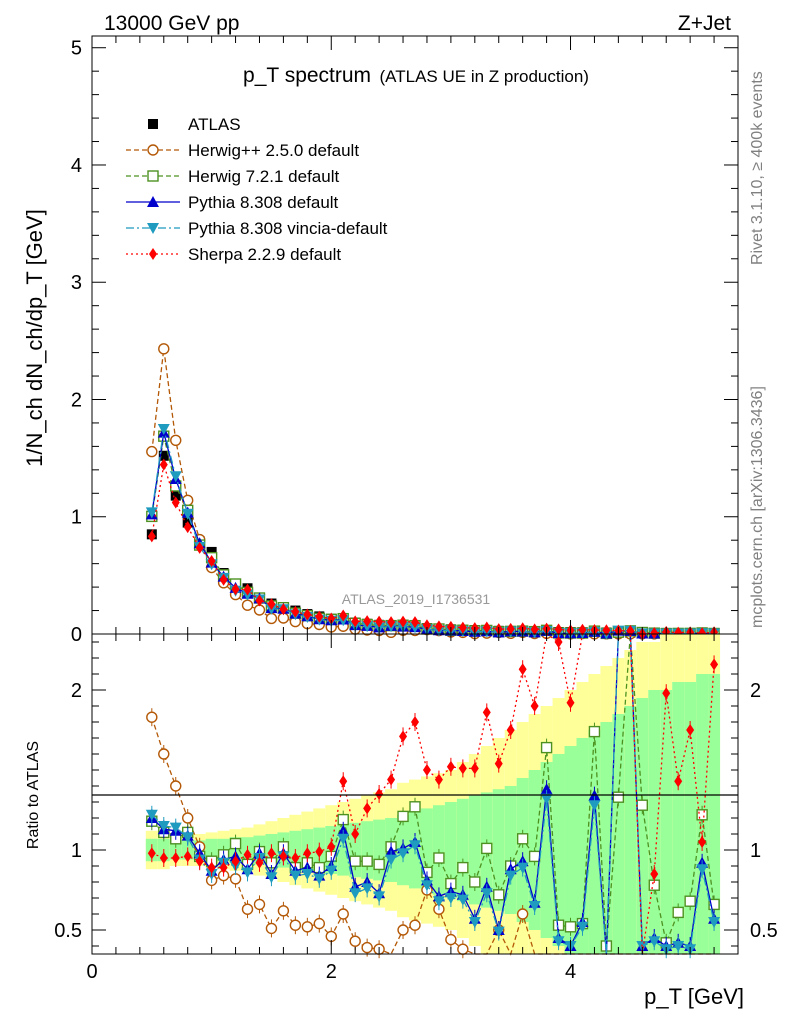 The image size is (786, 1024). I want to click on legend-item-herwig25: Herwig++ 2.5.0 default, so click(242, 150).